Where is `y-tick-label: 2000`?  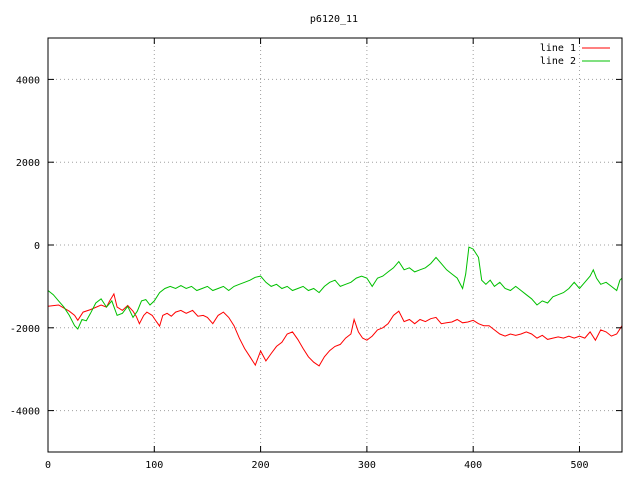 y-tick-label: 2000 is located at coordinates (28, 163).